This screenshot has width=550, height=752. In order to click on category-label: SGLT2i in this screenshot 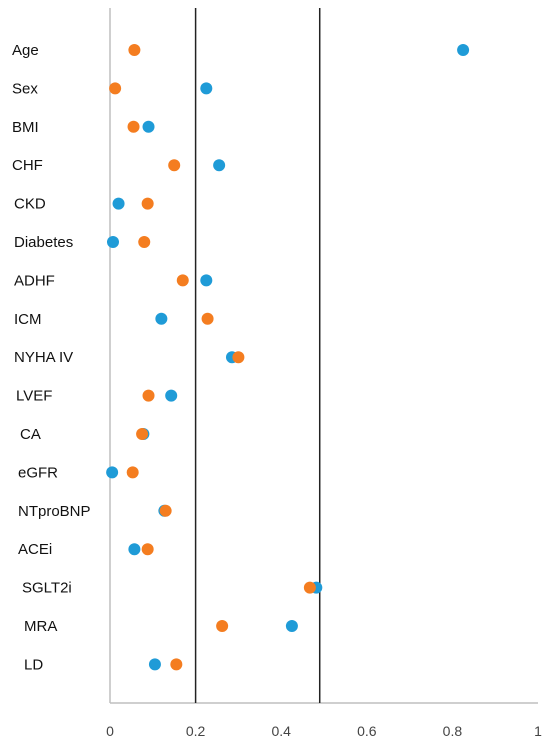, I will do `click(47, 588)`.